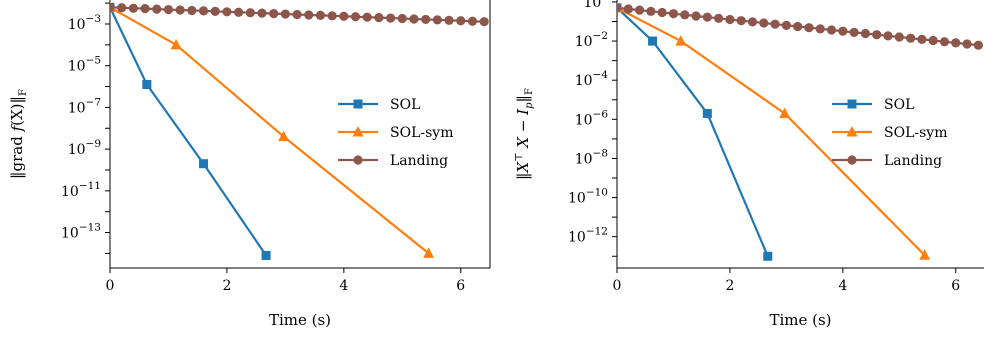 The image size is (984, 337). I want to click on y-tick-label: 10⁻⁹, so click(84, 148).